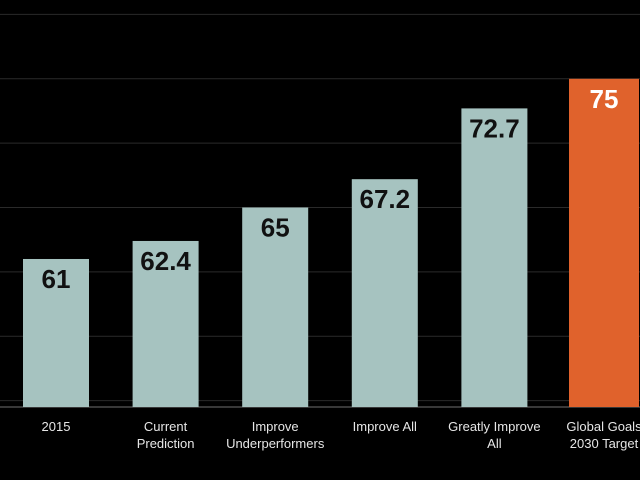 The height and width of the screenshot is (480, 640). What do you see at coordinates (604, 99) in the screenshot?
I see `bar-value-label: 75` at bounding box center [604, 99].